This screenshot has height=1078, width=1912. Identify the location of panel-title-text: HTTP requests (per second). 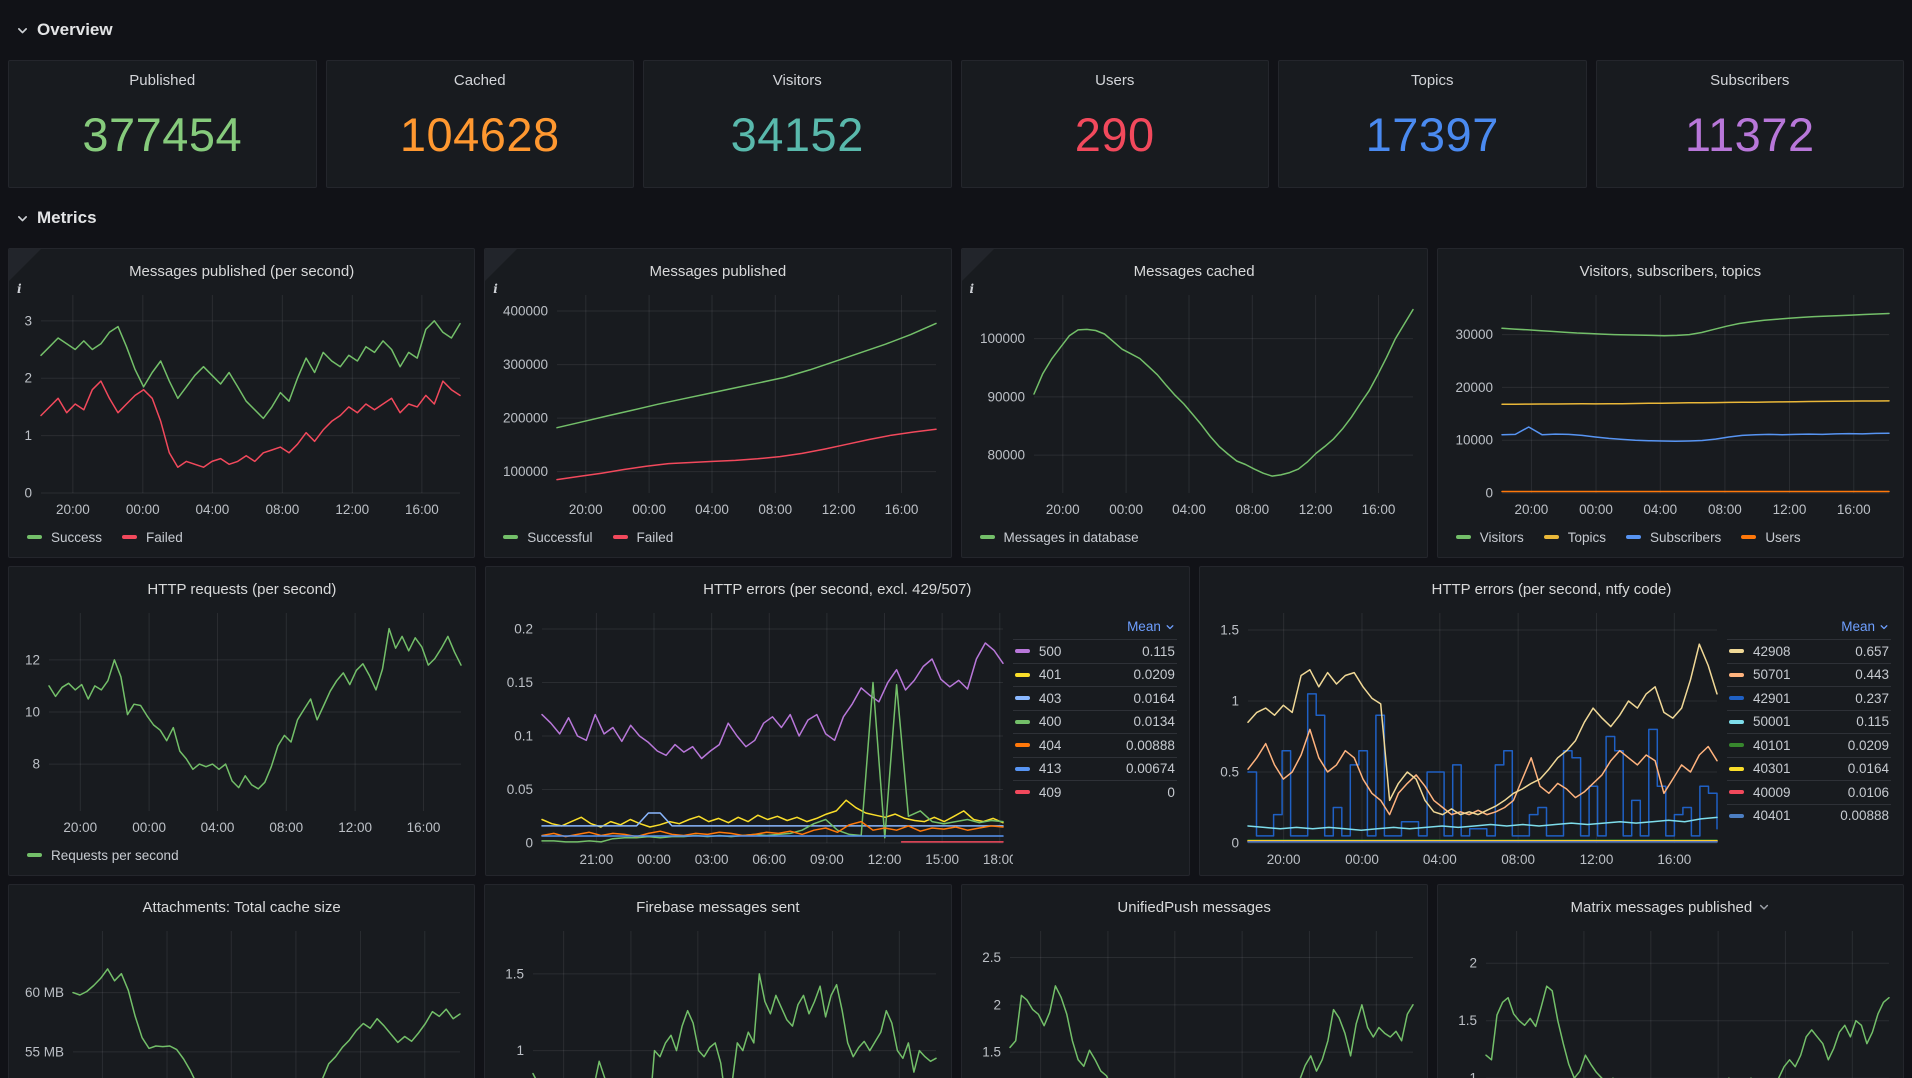
(242, 589).